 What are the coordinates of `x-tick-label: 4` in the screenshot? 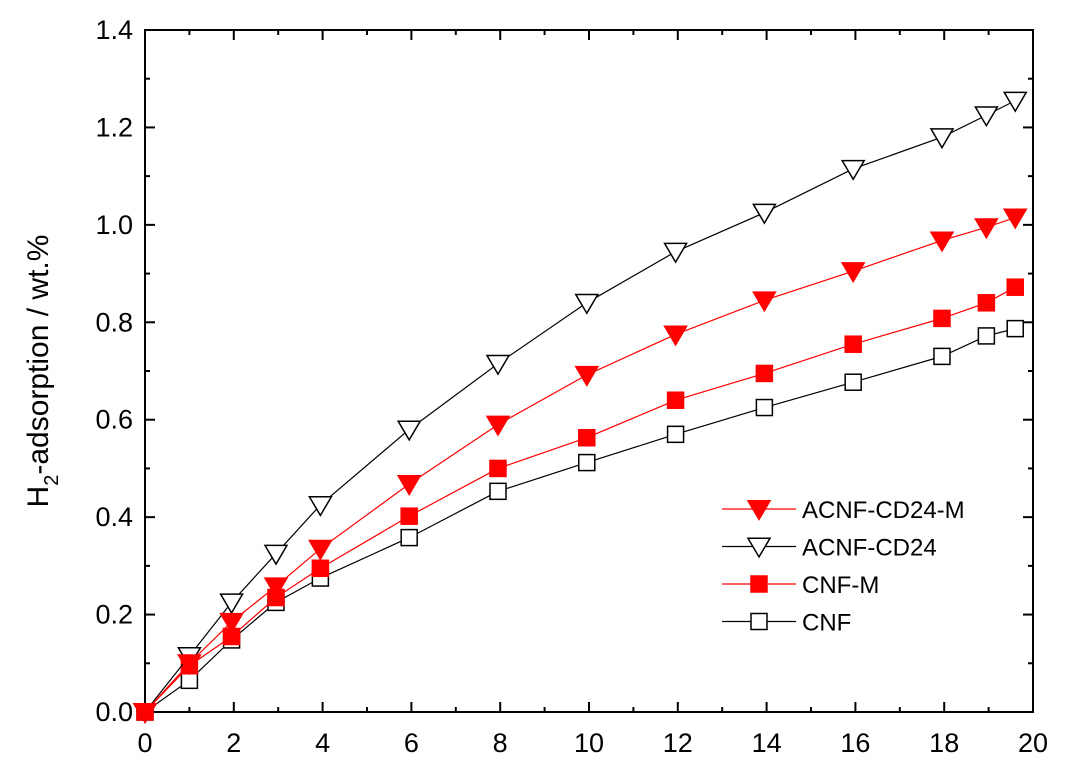 It's located at (322, 743).